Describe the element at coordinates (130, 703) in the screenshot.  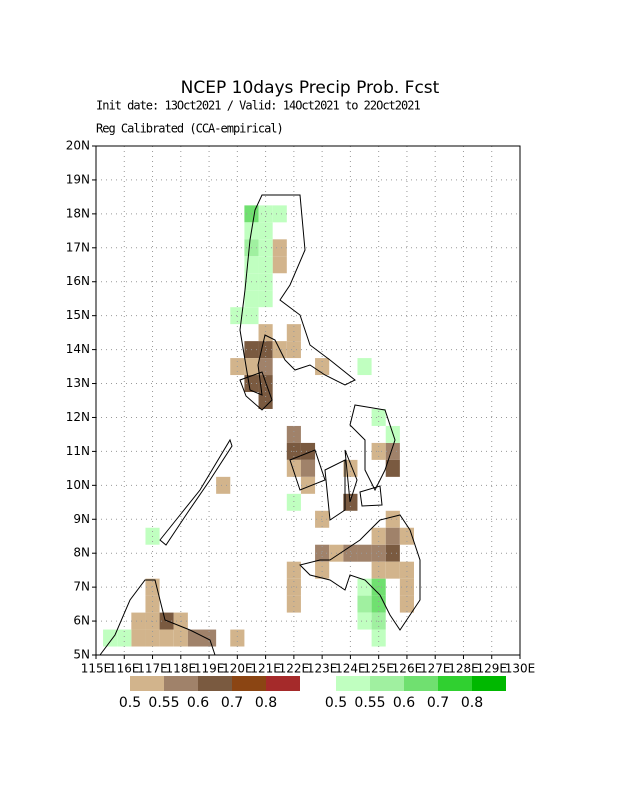
I see `colorbar-label: 0.5` at that location.